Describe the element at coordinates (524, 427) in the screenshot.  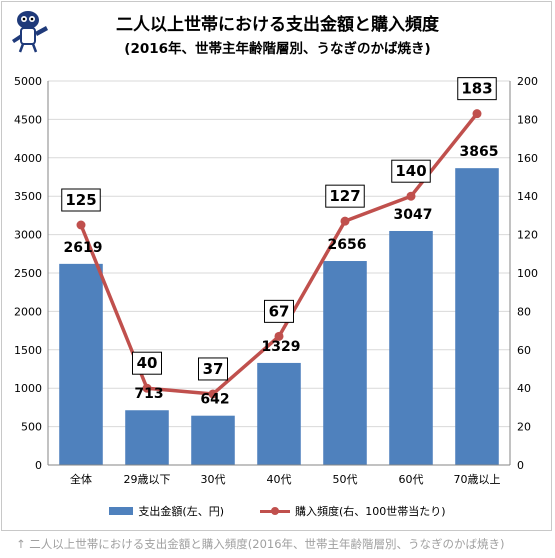
I see `y-right-tick-label: 20` at that location.